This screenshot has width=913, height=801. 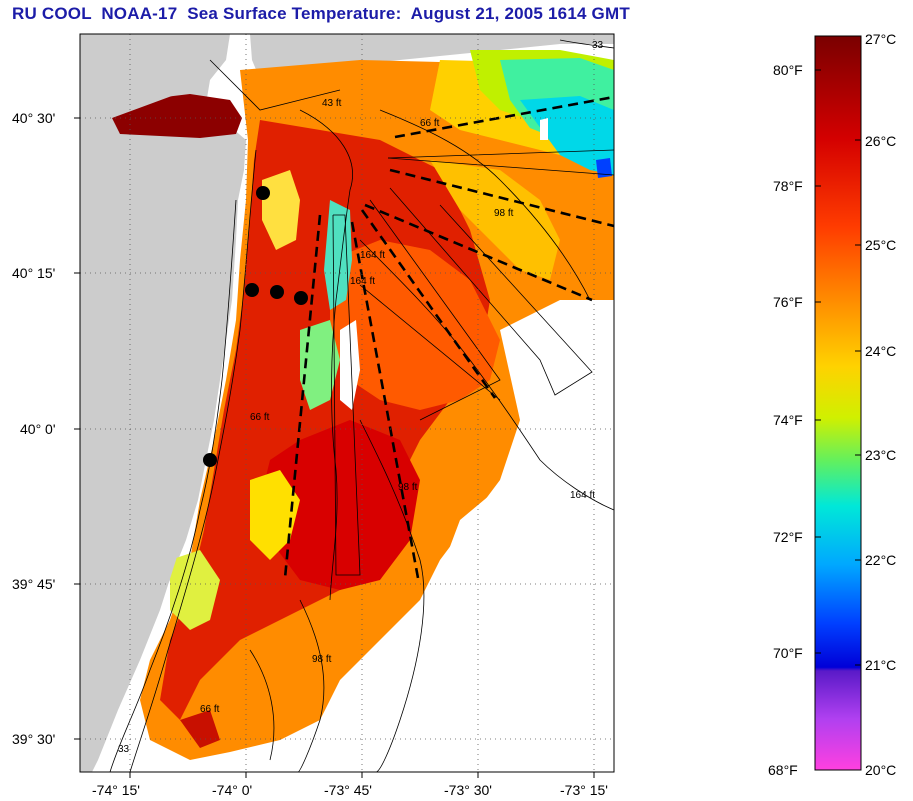 I want to click on lat-tick-label: 40° 30', so click(x=33, y=118).